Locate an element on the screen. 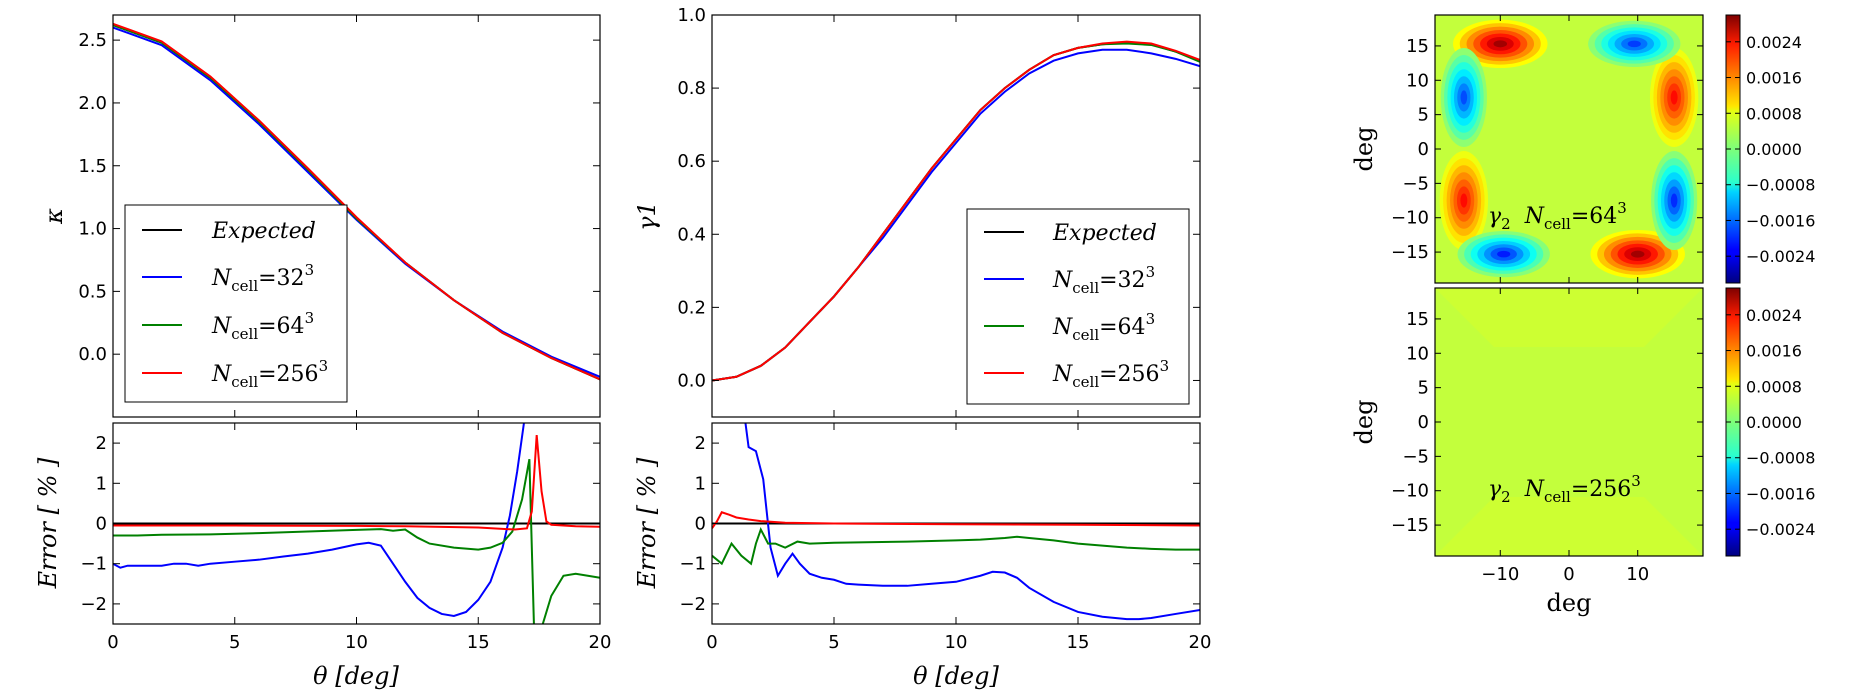 The image size is (1850, 700). gamma1-ytick-label: 0.8 is located at coordinates (691, 88).